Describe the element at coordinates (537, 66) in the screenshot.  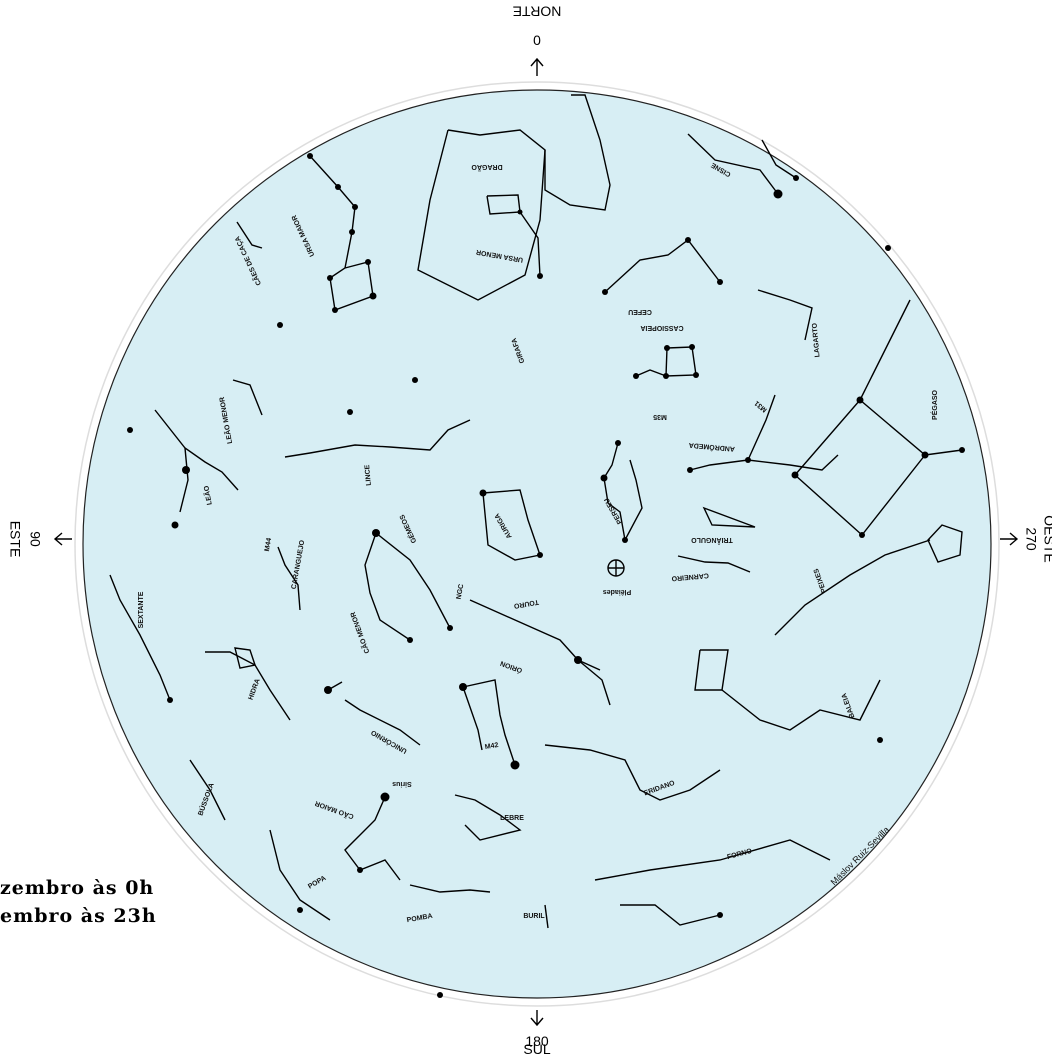
I see `north-arrow-icon` at that location.